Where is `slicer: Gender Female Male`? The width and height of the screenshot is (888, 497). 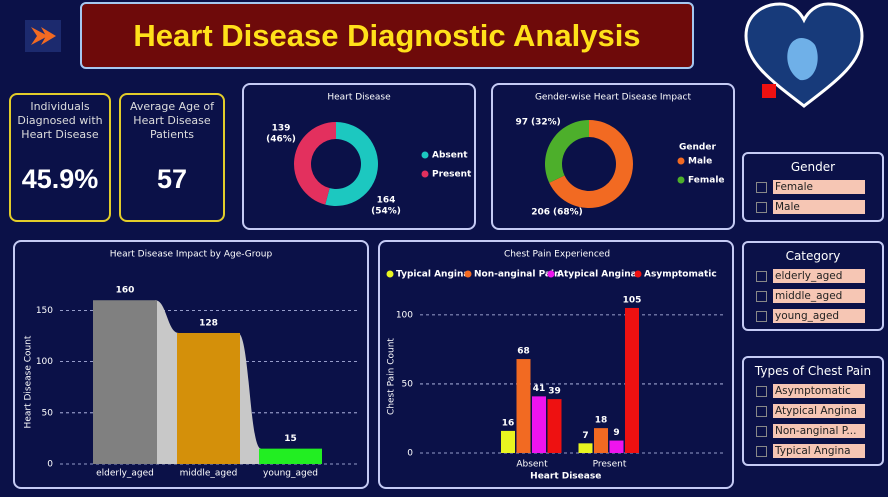
slicer: Gender Female Male is located at coordinates (813, 187).